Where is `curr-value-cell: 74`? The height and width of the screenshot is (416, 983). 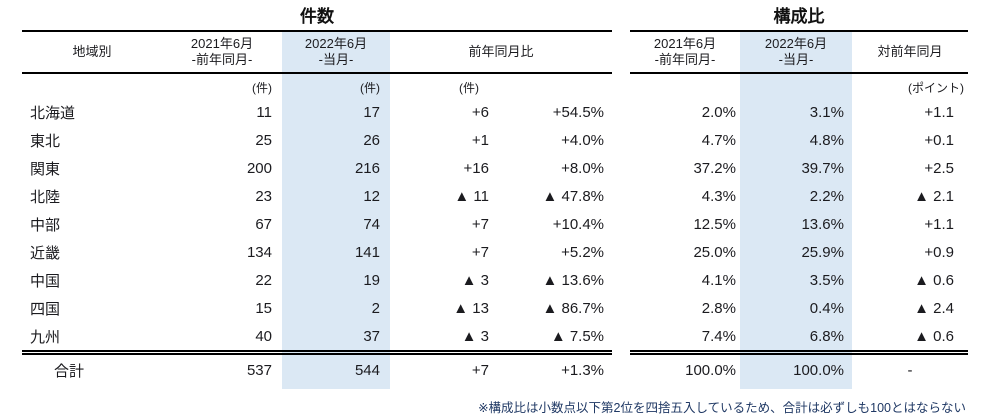
curr-value-cell: 74 is located at coordinates (336, 224).